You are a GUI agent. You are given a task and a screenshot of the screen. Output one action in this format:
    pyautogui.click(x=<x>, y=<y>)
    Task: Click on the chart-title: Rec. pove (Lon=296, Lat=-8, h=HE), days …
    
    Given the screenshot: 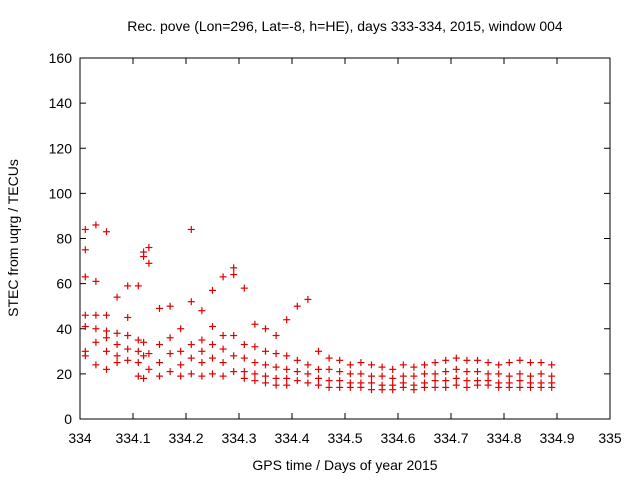 What is the action you would take?
    pyautogui.click(x=345, y=26)
    